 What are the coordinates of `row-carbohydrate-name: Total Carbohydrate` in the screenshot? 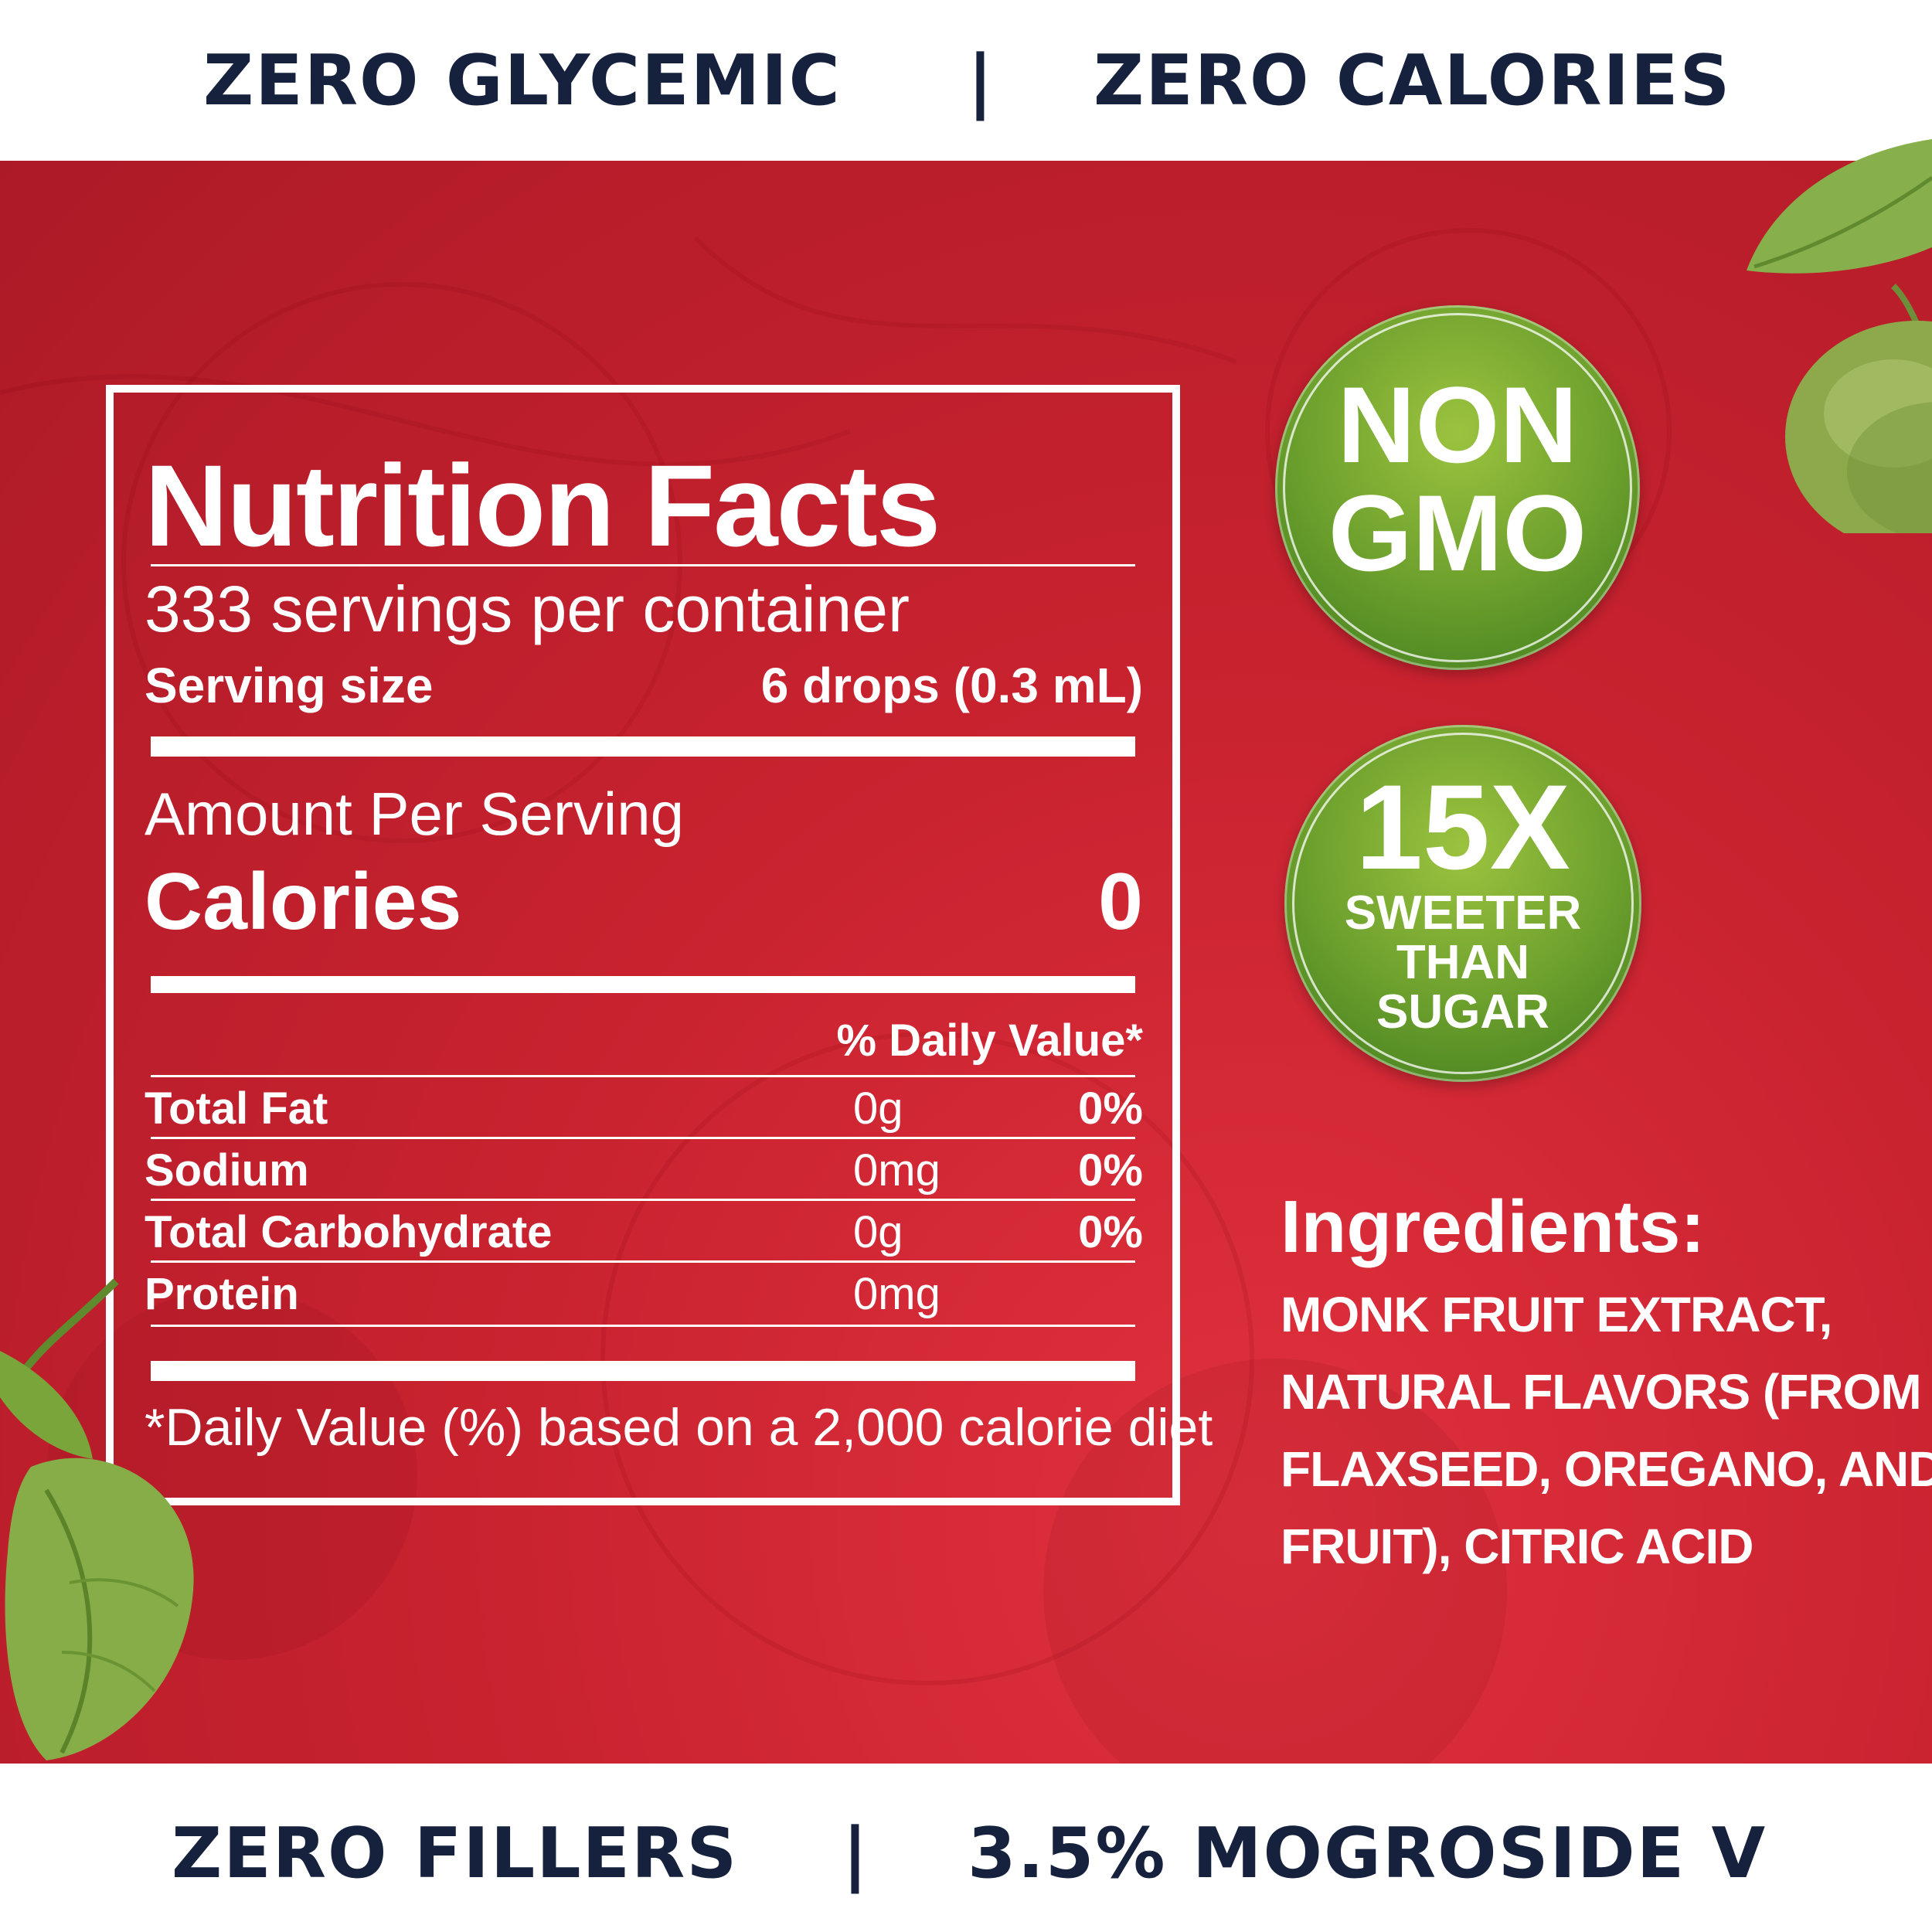 It's located at (349, 1232).